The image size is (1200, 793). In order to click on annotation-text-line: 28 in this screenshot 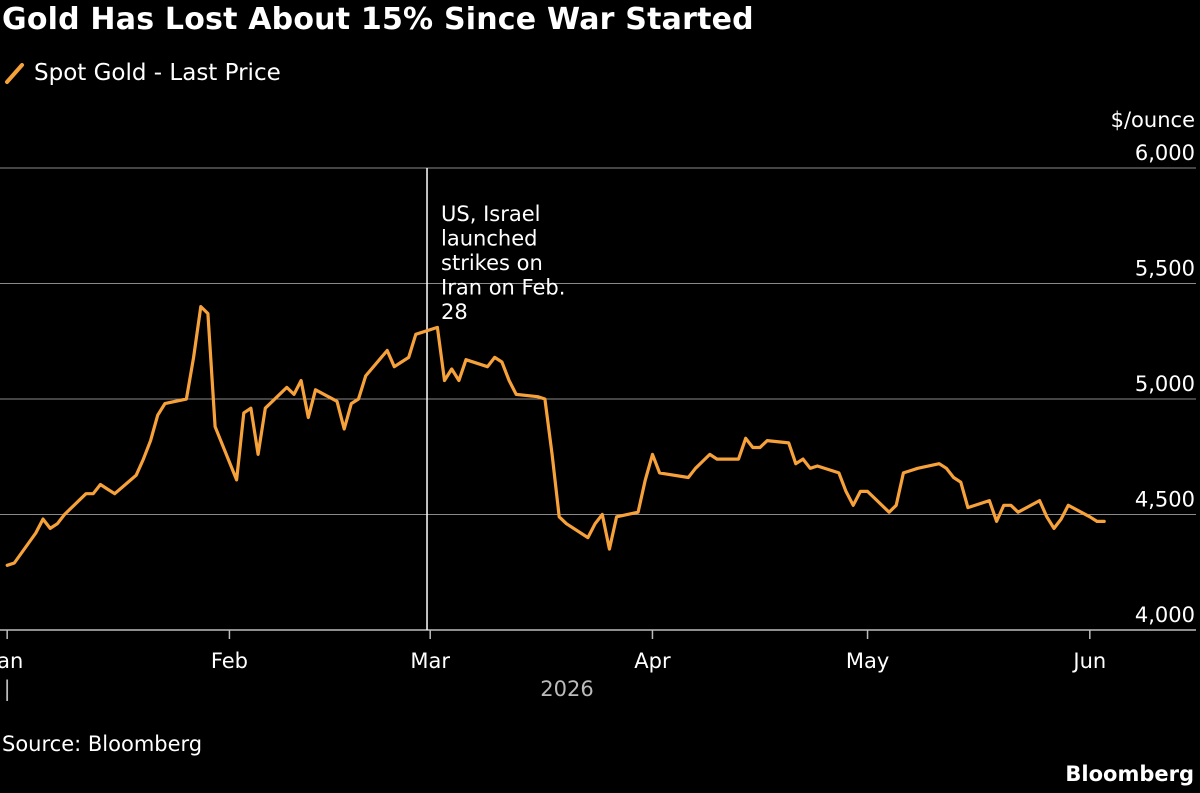, I will do `click(454, 312)`.